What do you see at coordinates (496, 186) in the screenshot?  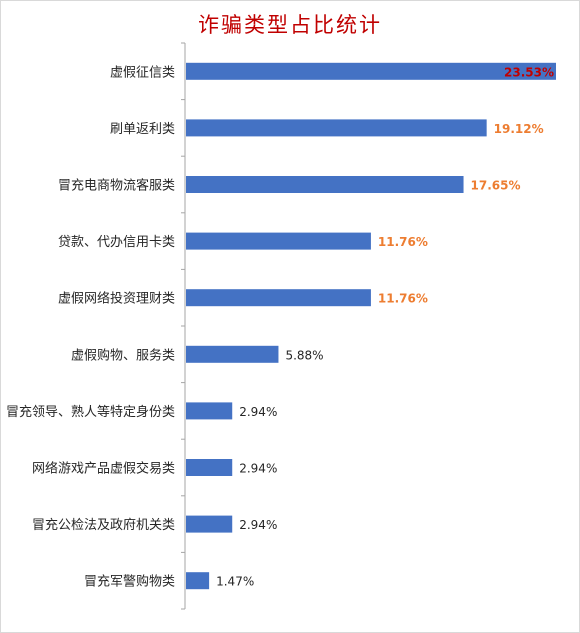 I see `value-label: 17.65%` at bounding box center [496, 186].